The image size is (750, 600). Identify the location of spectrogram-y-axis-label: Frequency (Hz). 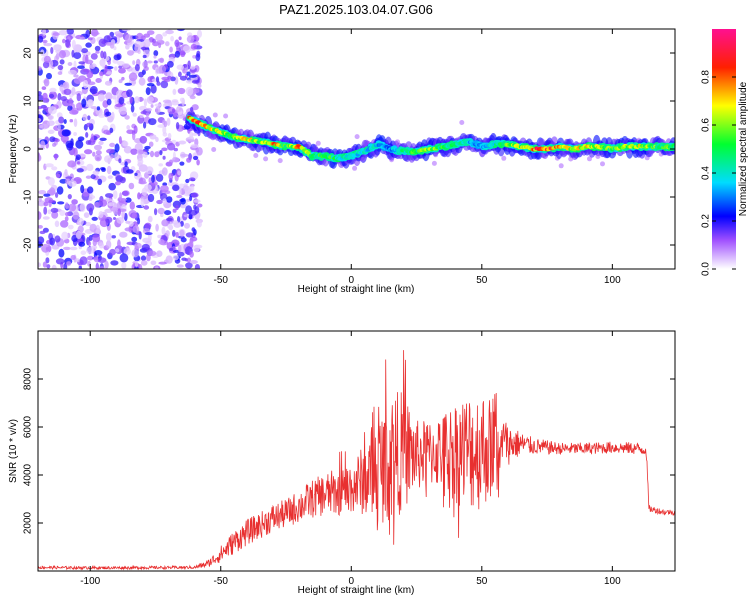
(13, 149).